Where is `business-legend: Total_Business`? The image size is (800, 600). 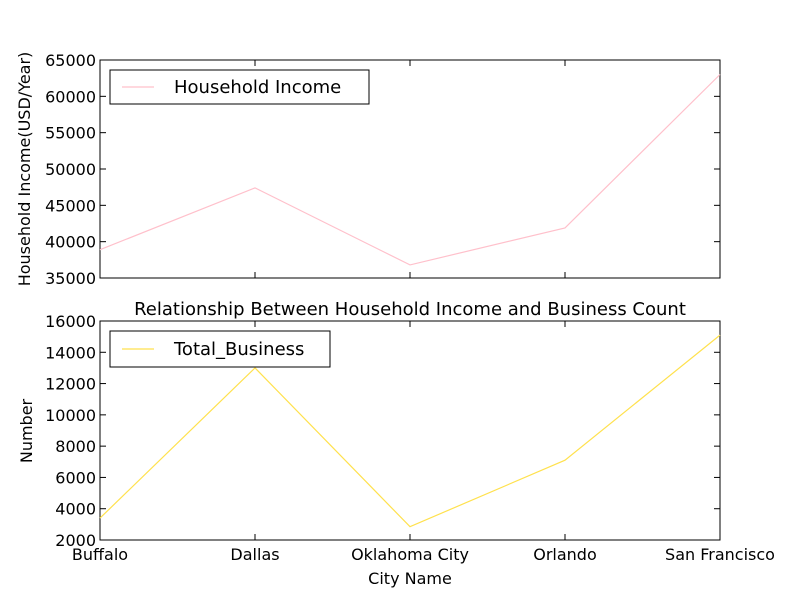
business-legend: Total_Business is located at coordinates (220, 349).